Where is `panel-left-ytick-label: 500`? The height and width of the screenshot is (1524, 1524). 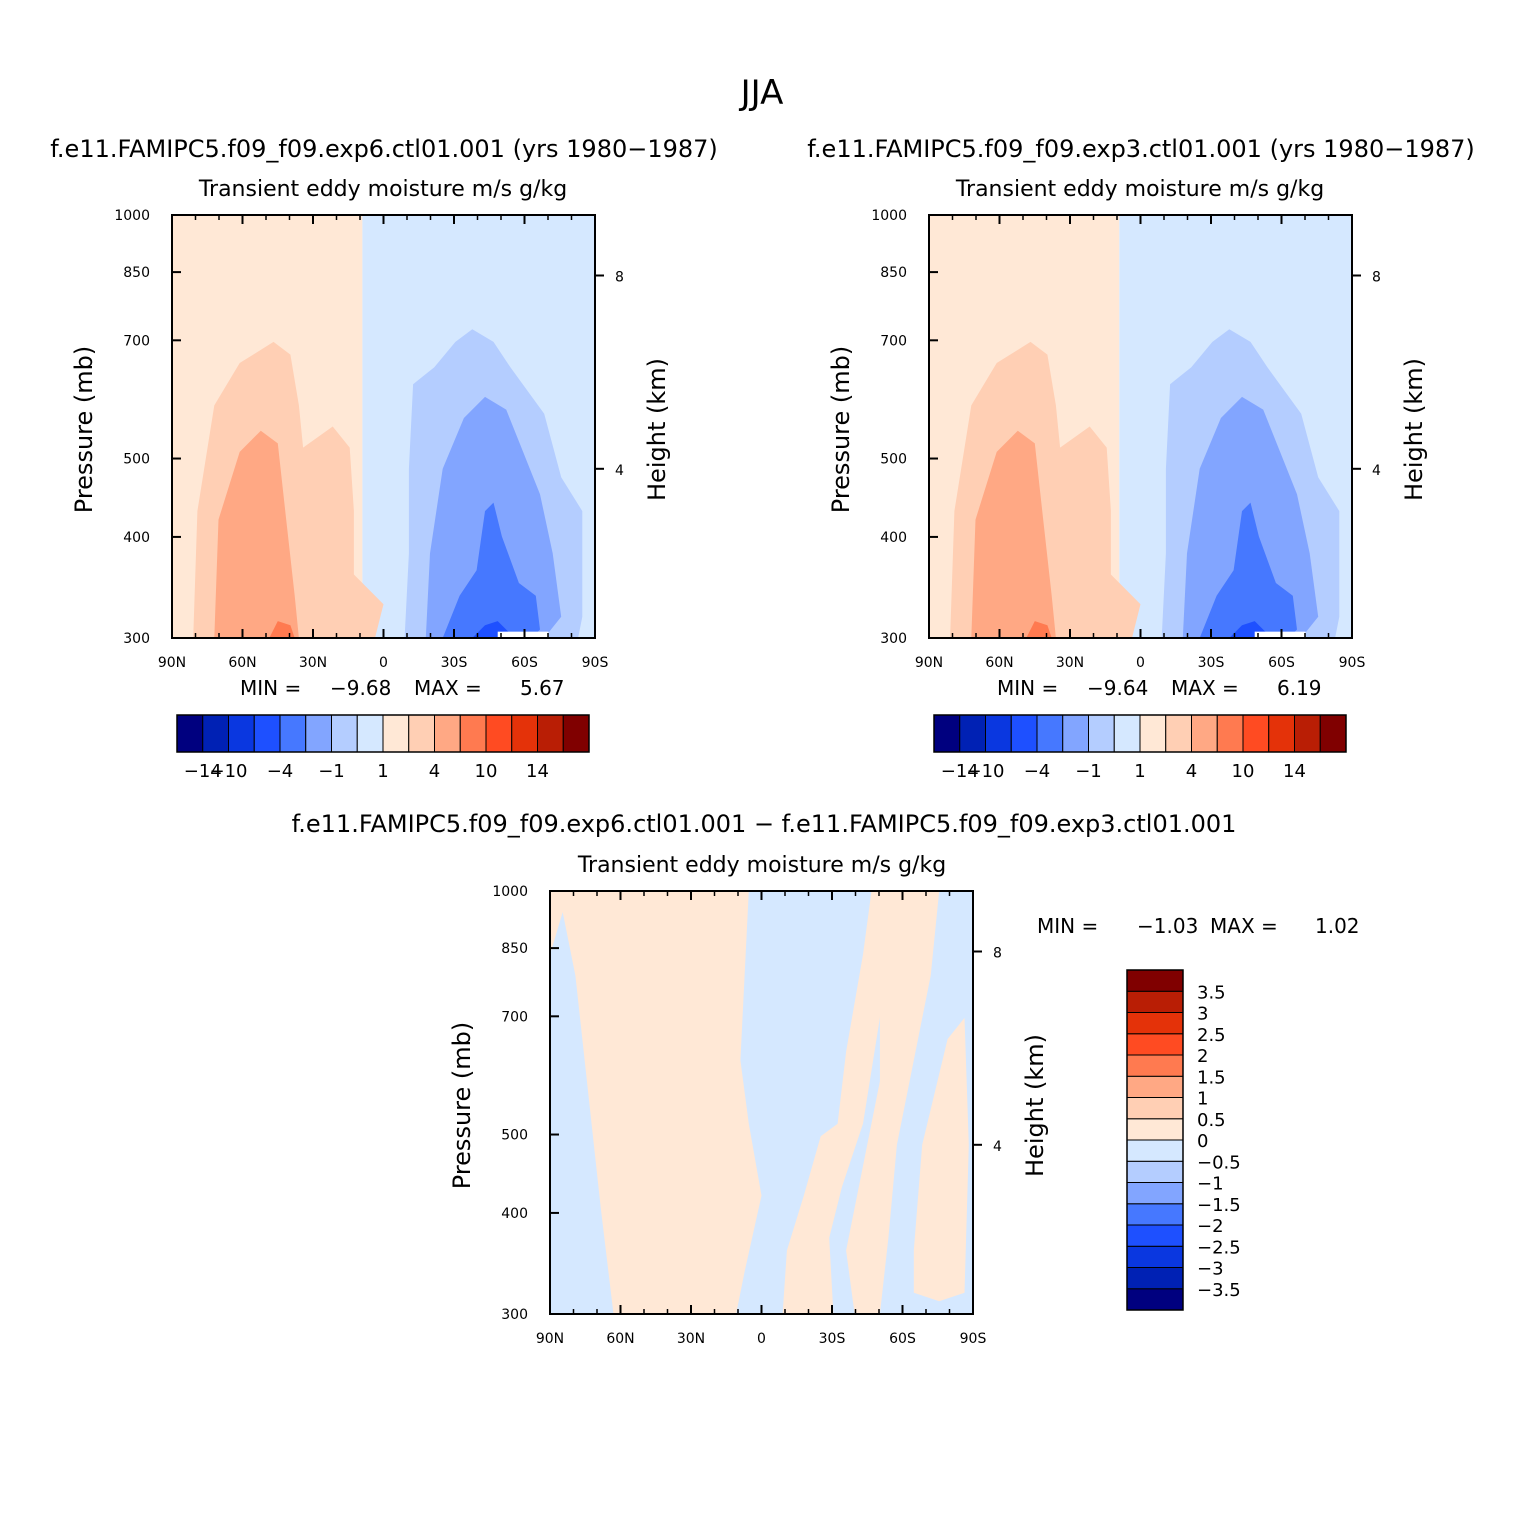
panel-left-ytick-label: 500 is located at coordinates (136, 460).